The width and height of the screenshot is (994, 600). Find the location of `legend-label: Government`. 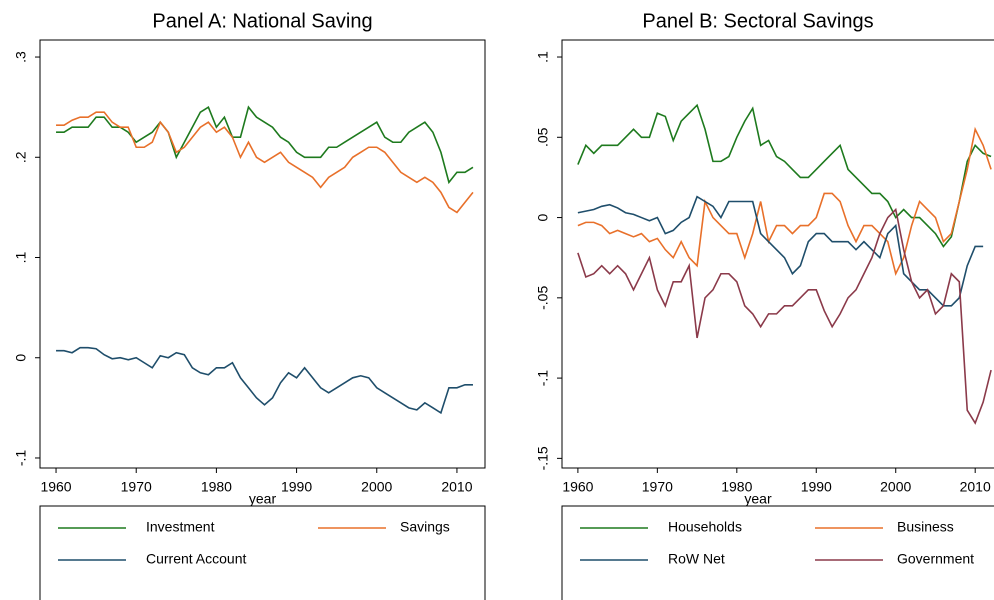

legend-label: Government is located at coordinates (935, 559).